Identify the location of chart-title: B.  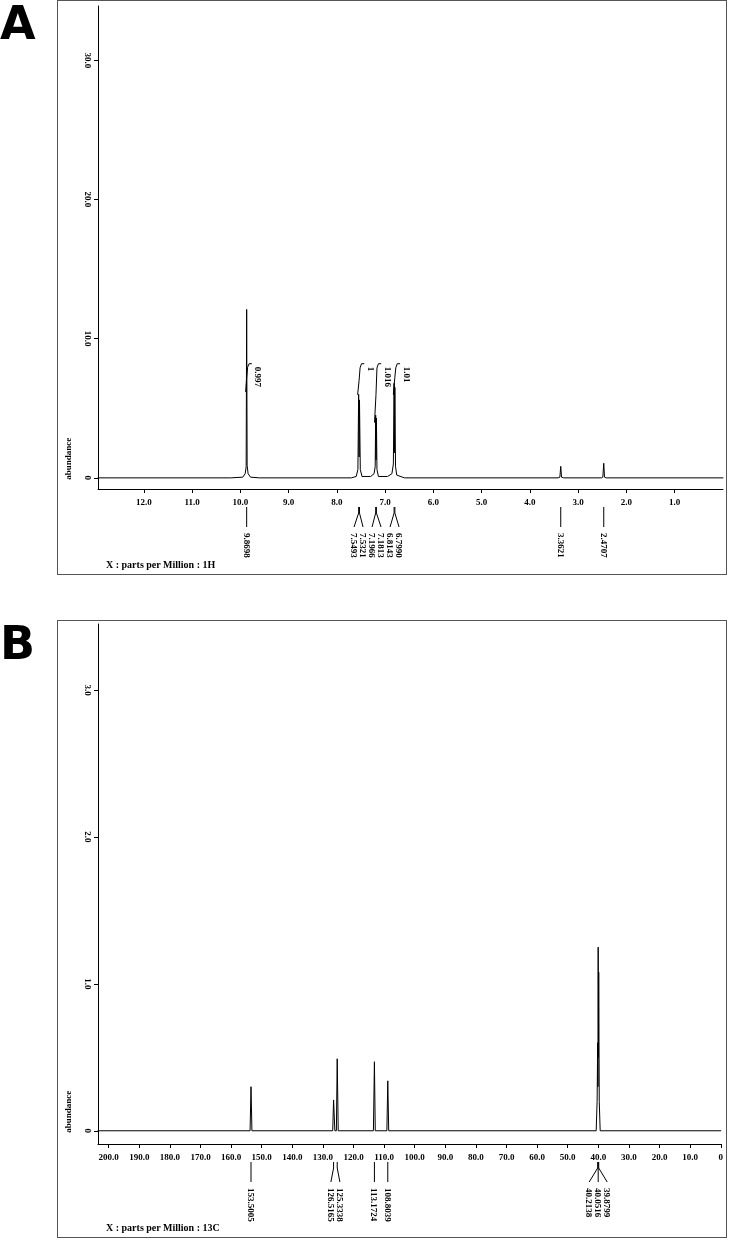
(18, 643).